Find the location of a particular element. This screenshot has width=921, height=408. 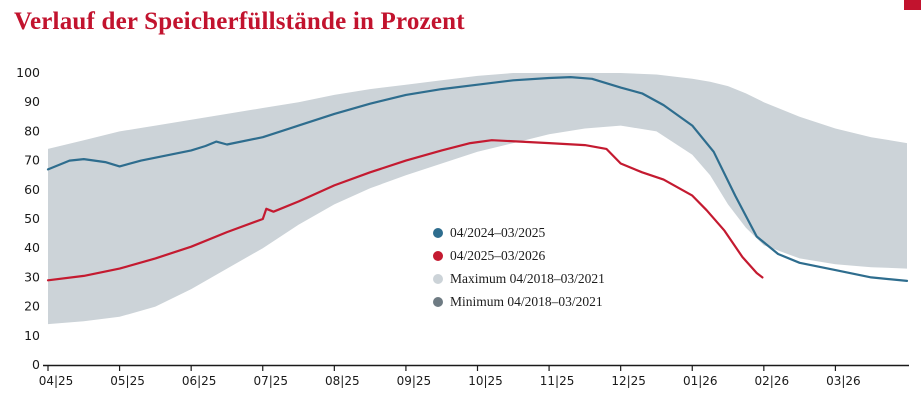

x-tick-label: 11|25 is located at coordinates (557, 381).